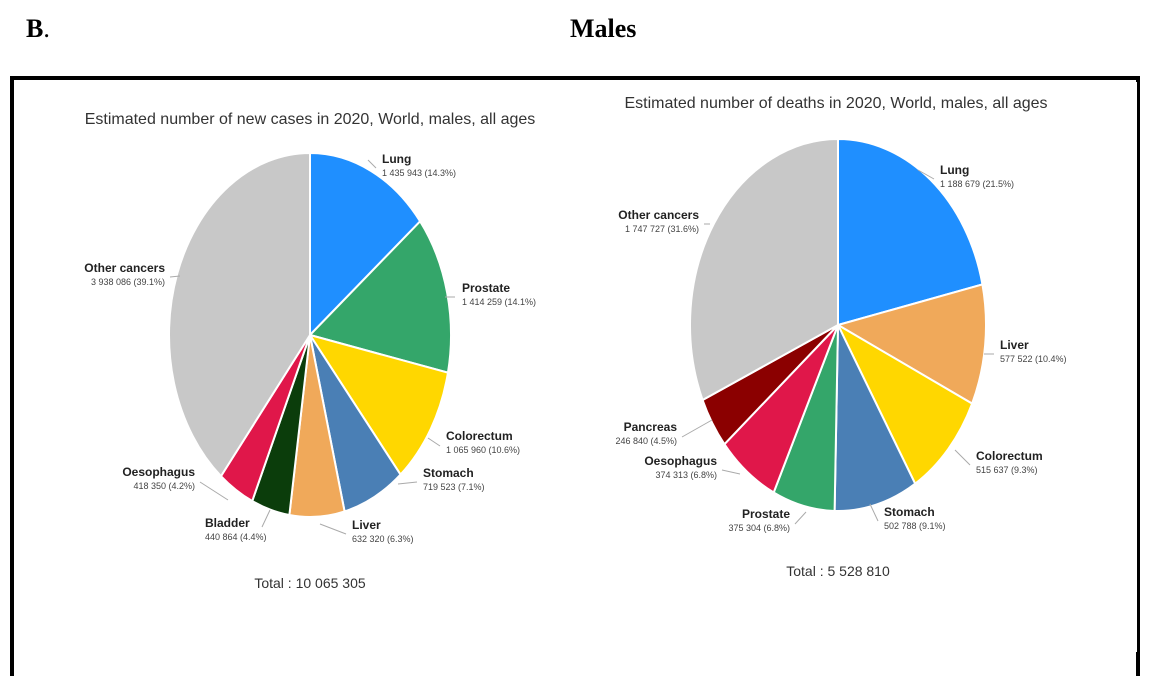 The width and height of the screenshot is (1155, 676). I want to click on pie-slice-liver, so click(911, 344).